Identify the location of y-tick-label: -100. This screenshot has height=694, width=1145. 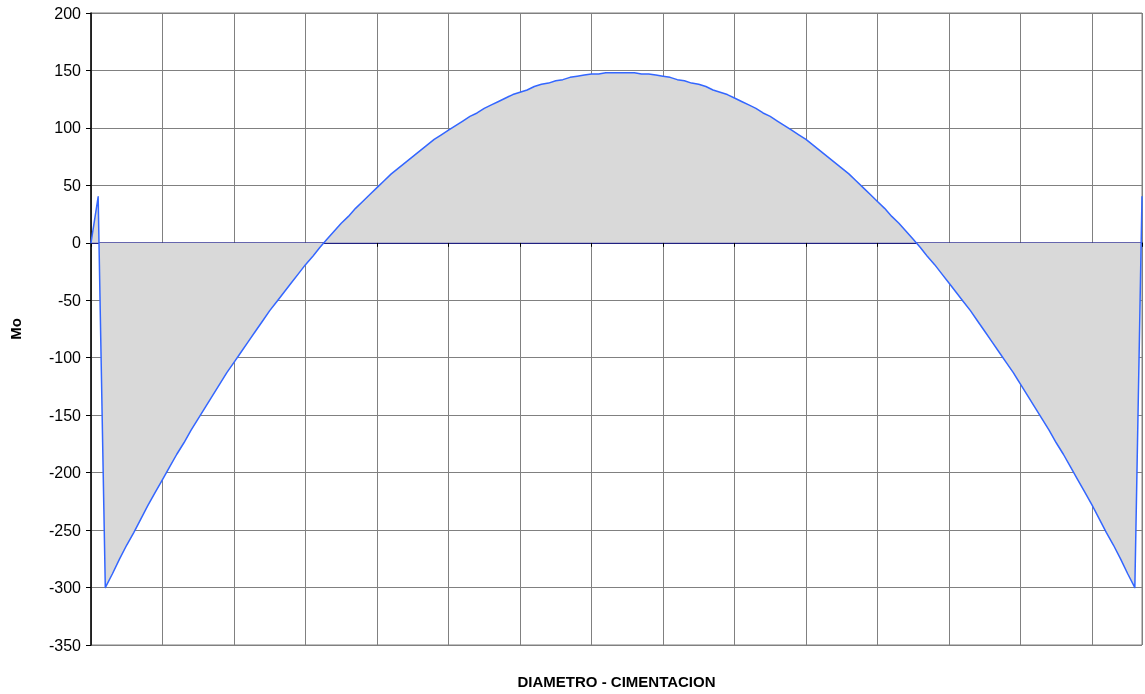
(65, 358).